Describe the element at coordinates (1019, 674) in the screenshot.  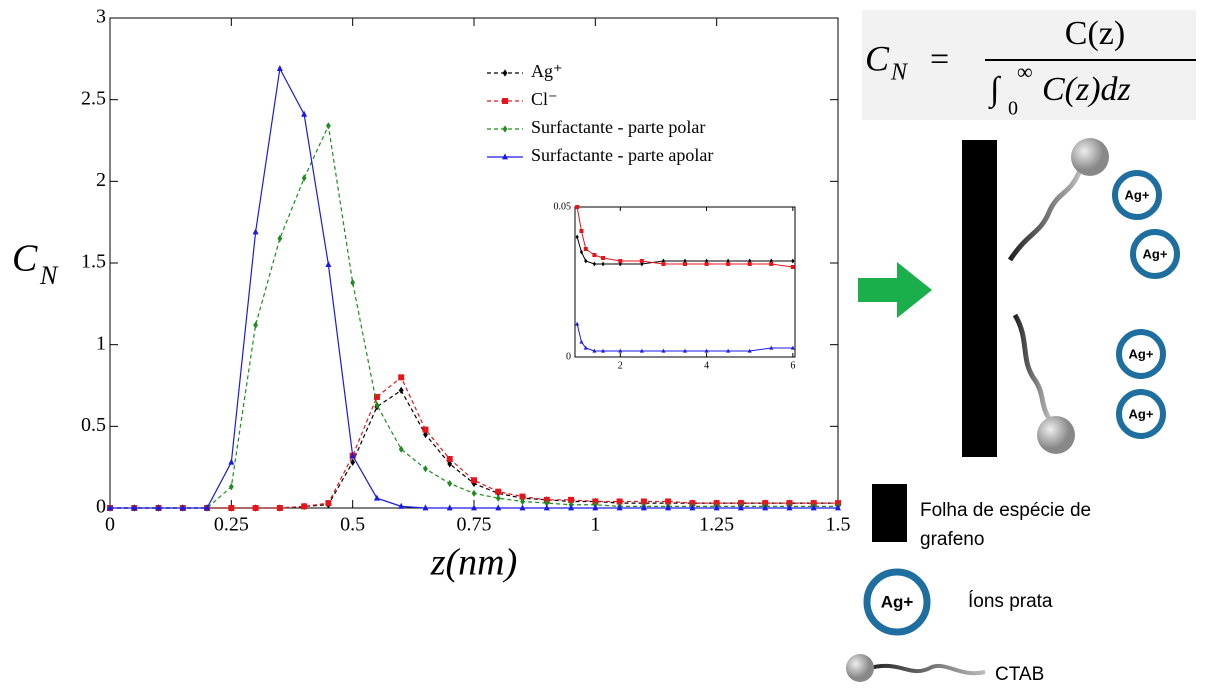
I see `legend-text: CTAB` at that location.